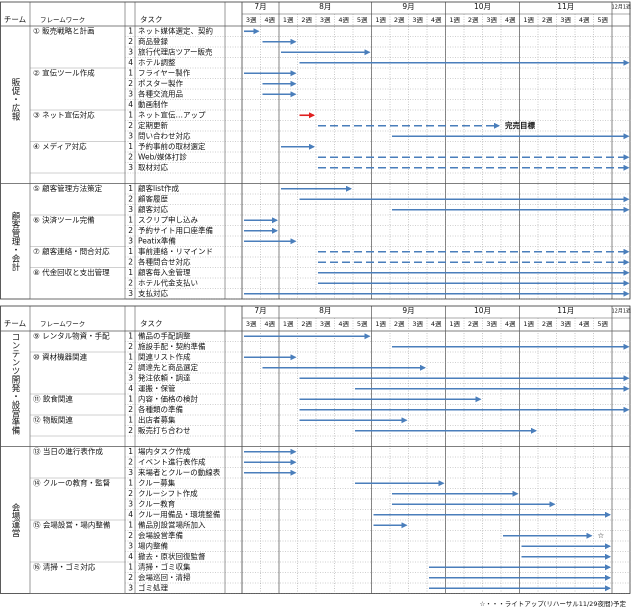 This screenshot has width=631, height=613. I want to click on arrow-note: 完売目標, so click(520, 125).